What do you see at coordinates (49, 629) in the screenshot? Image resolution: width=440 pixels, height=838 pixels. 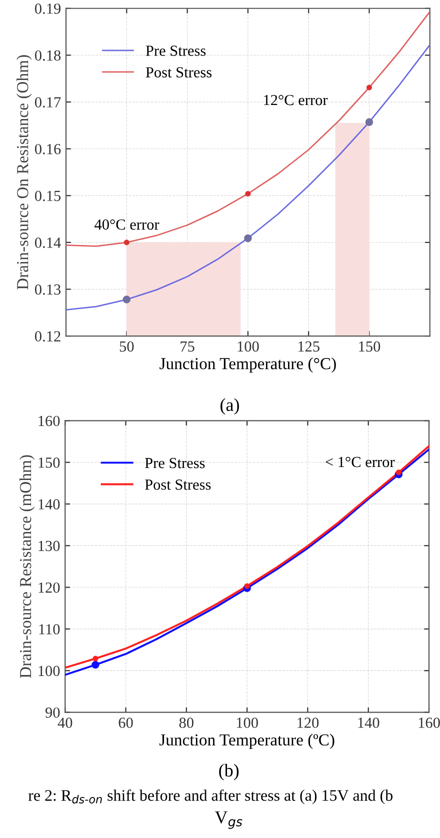 I see `y-tick-label: 110` at bounding box center [49, 629].